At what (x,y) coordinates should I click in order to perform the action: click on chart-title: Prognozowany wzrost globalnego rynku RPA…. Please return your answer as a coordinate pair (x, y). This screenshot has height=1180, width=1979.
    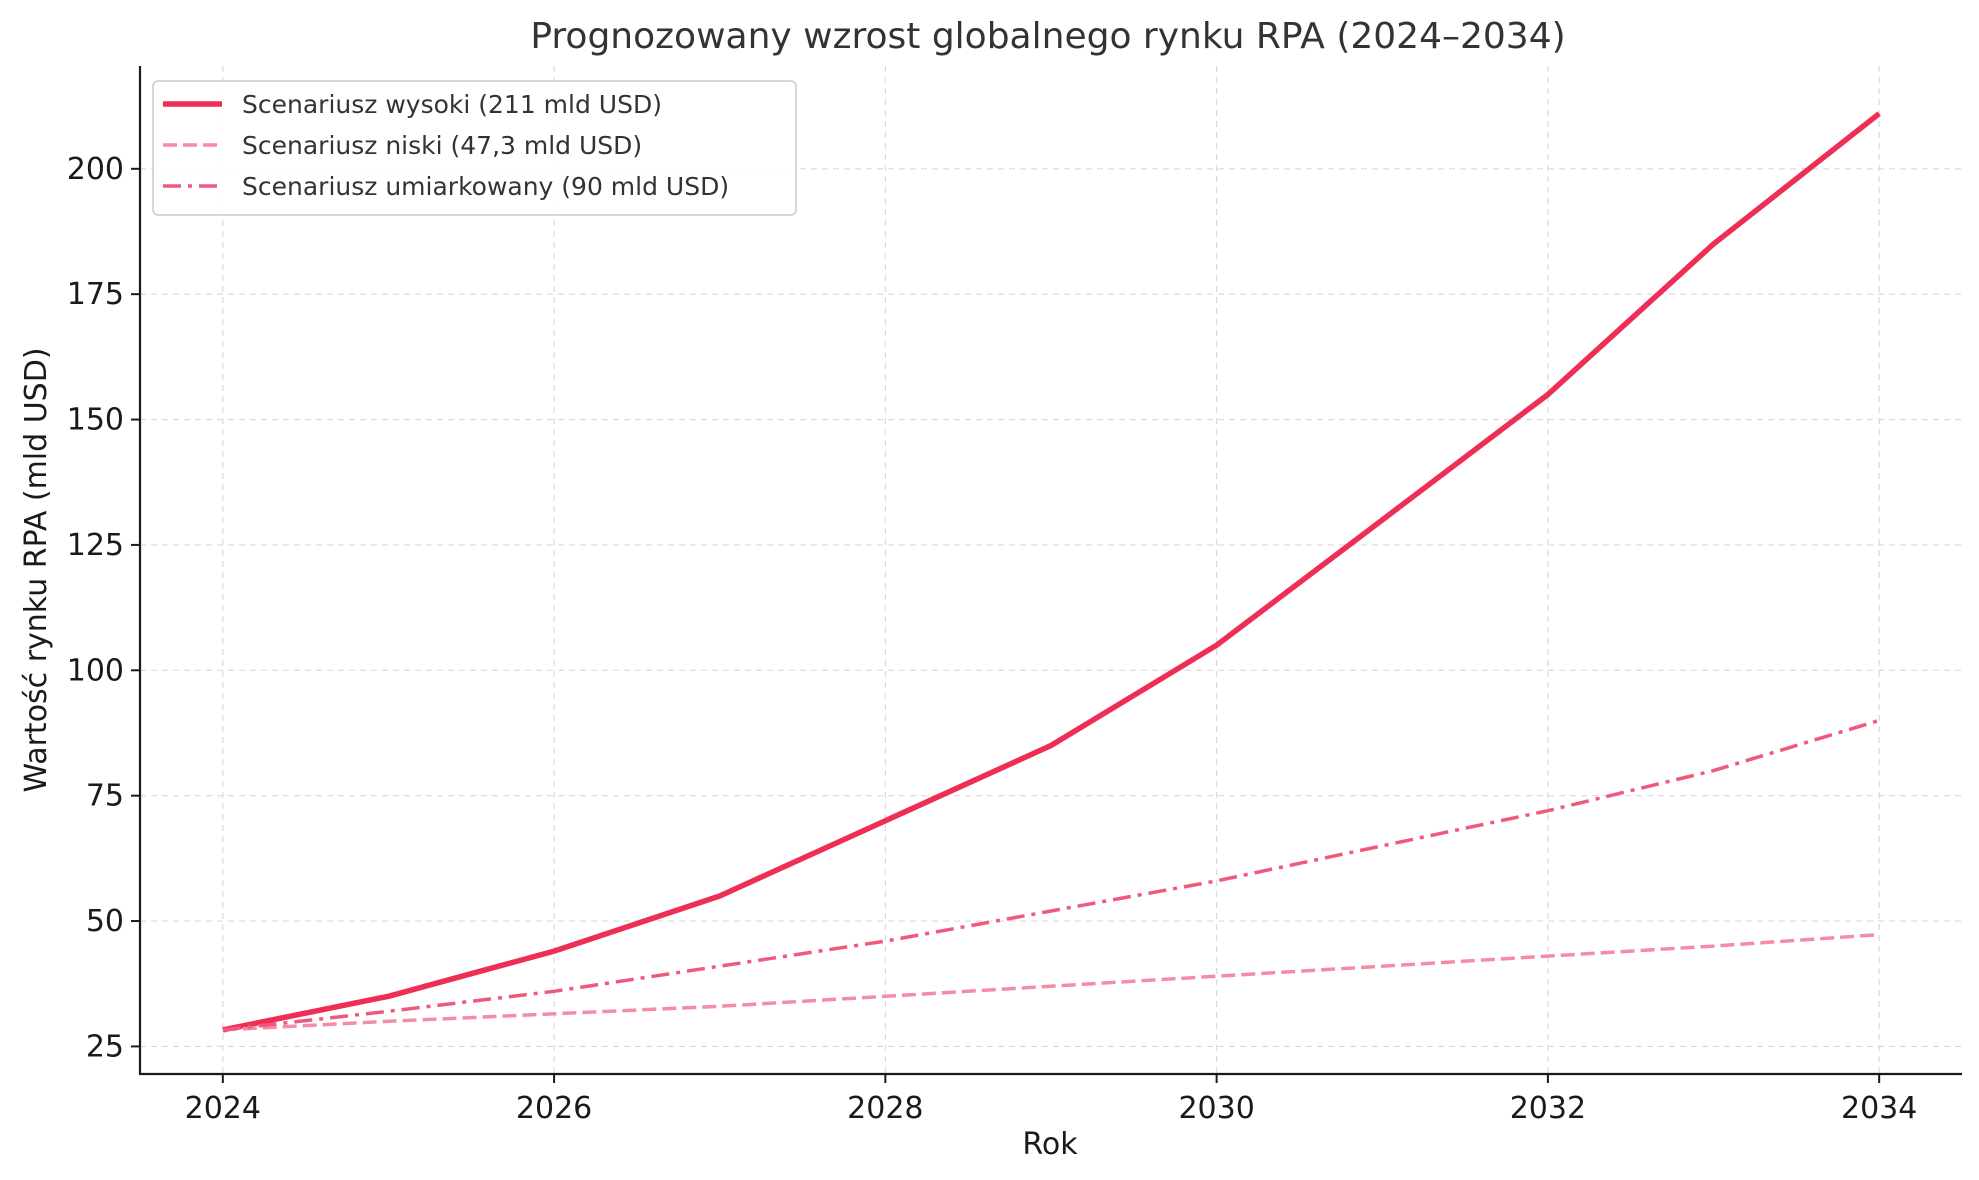
    Looking at the image, I should click on (1047, 36).